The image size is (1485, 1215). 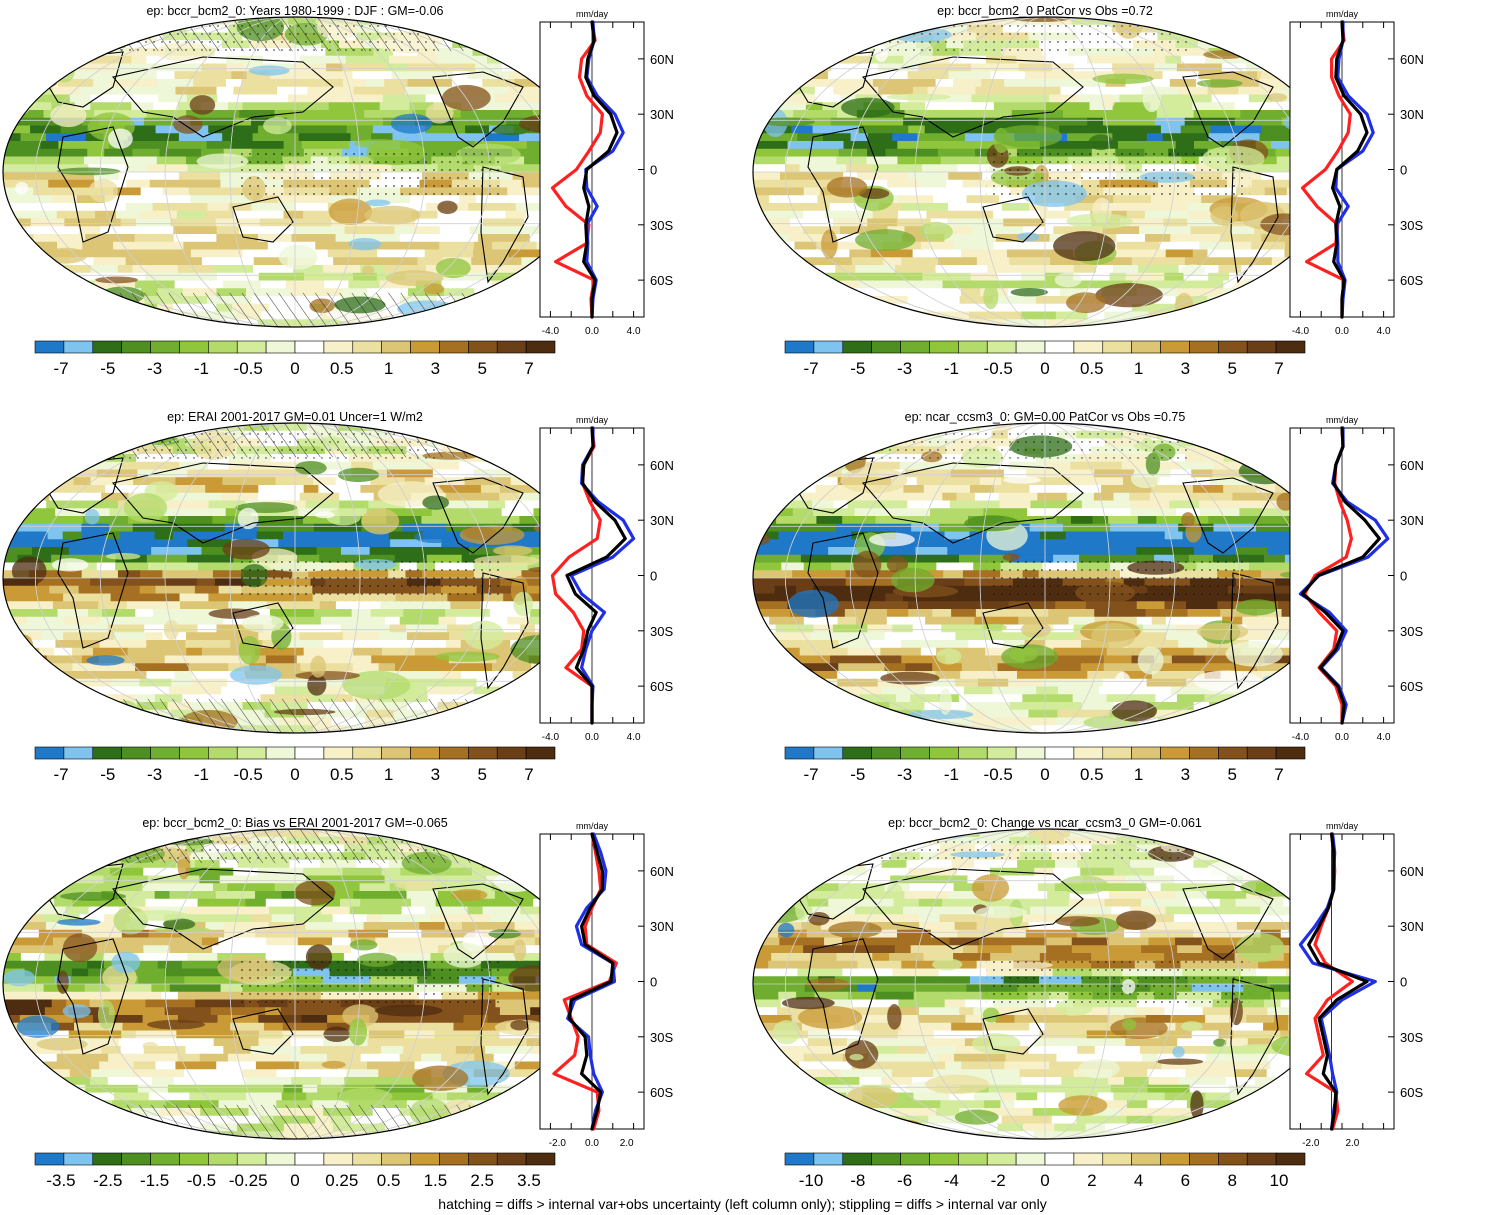 What do you see at coordinates (592, 331) in the screenshot?
I see `x-tick-label: 0.0` at bounding box center [592, 331].